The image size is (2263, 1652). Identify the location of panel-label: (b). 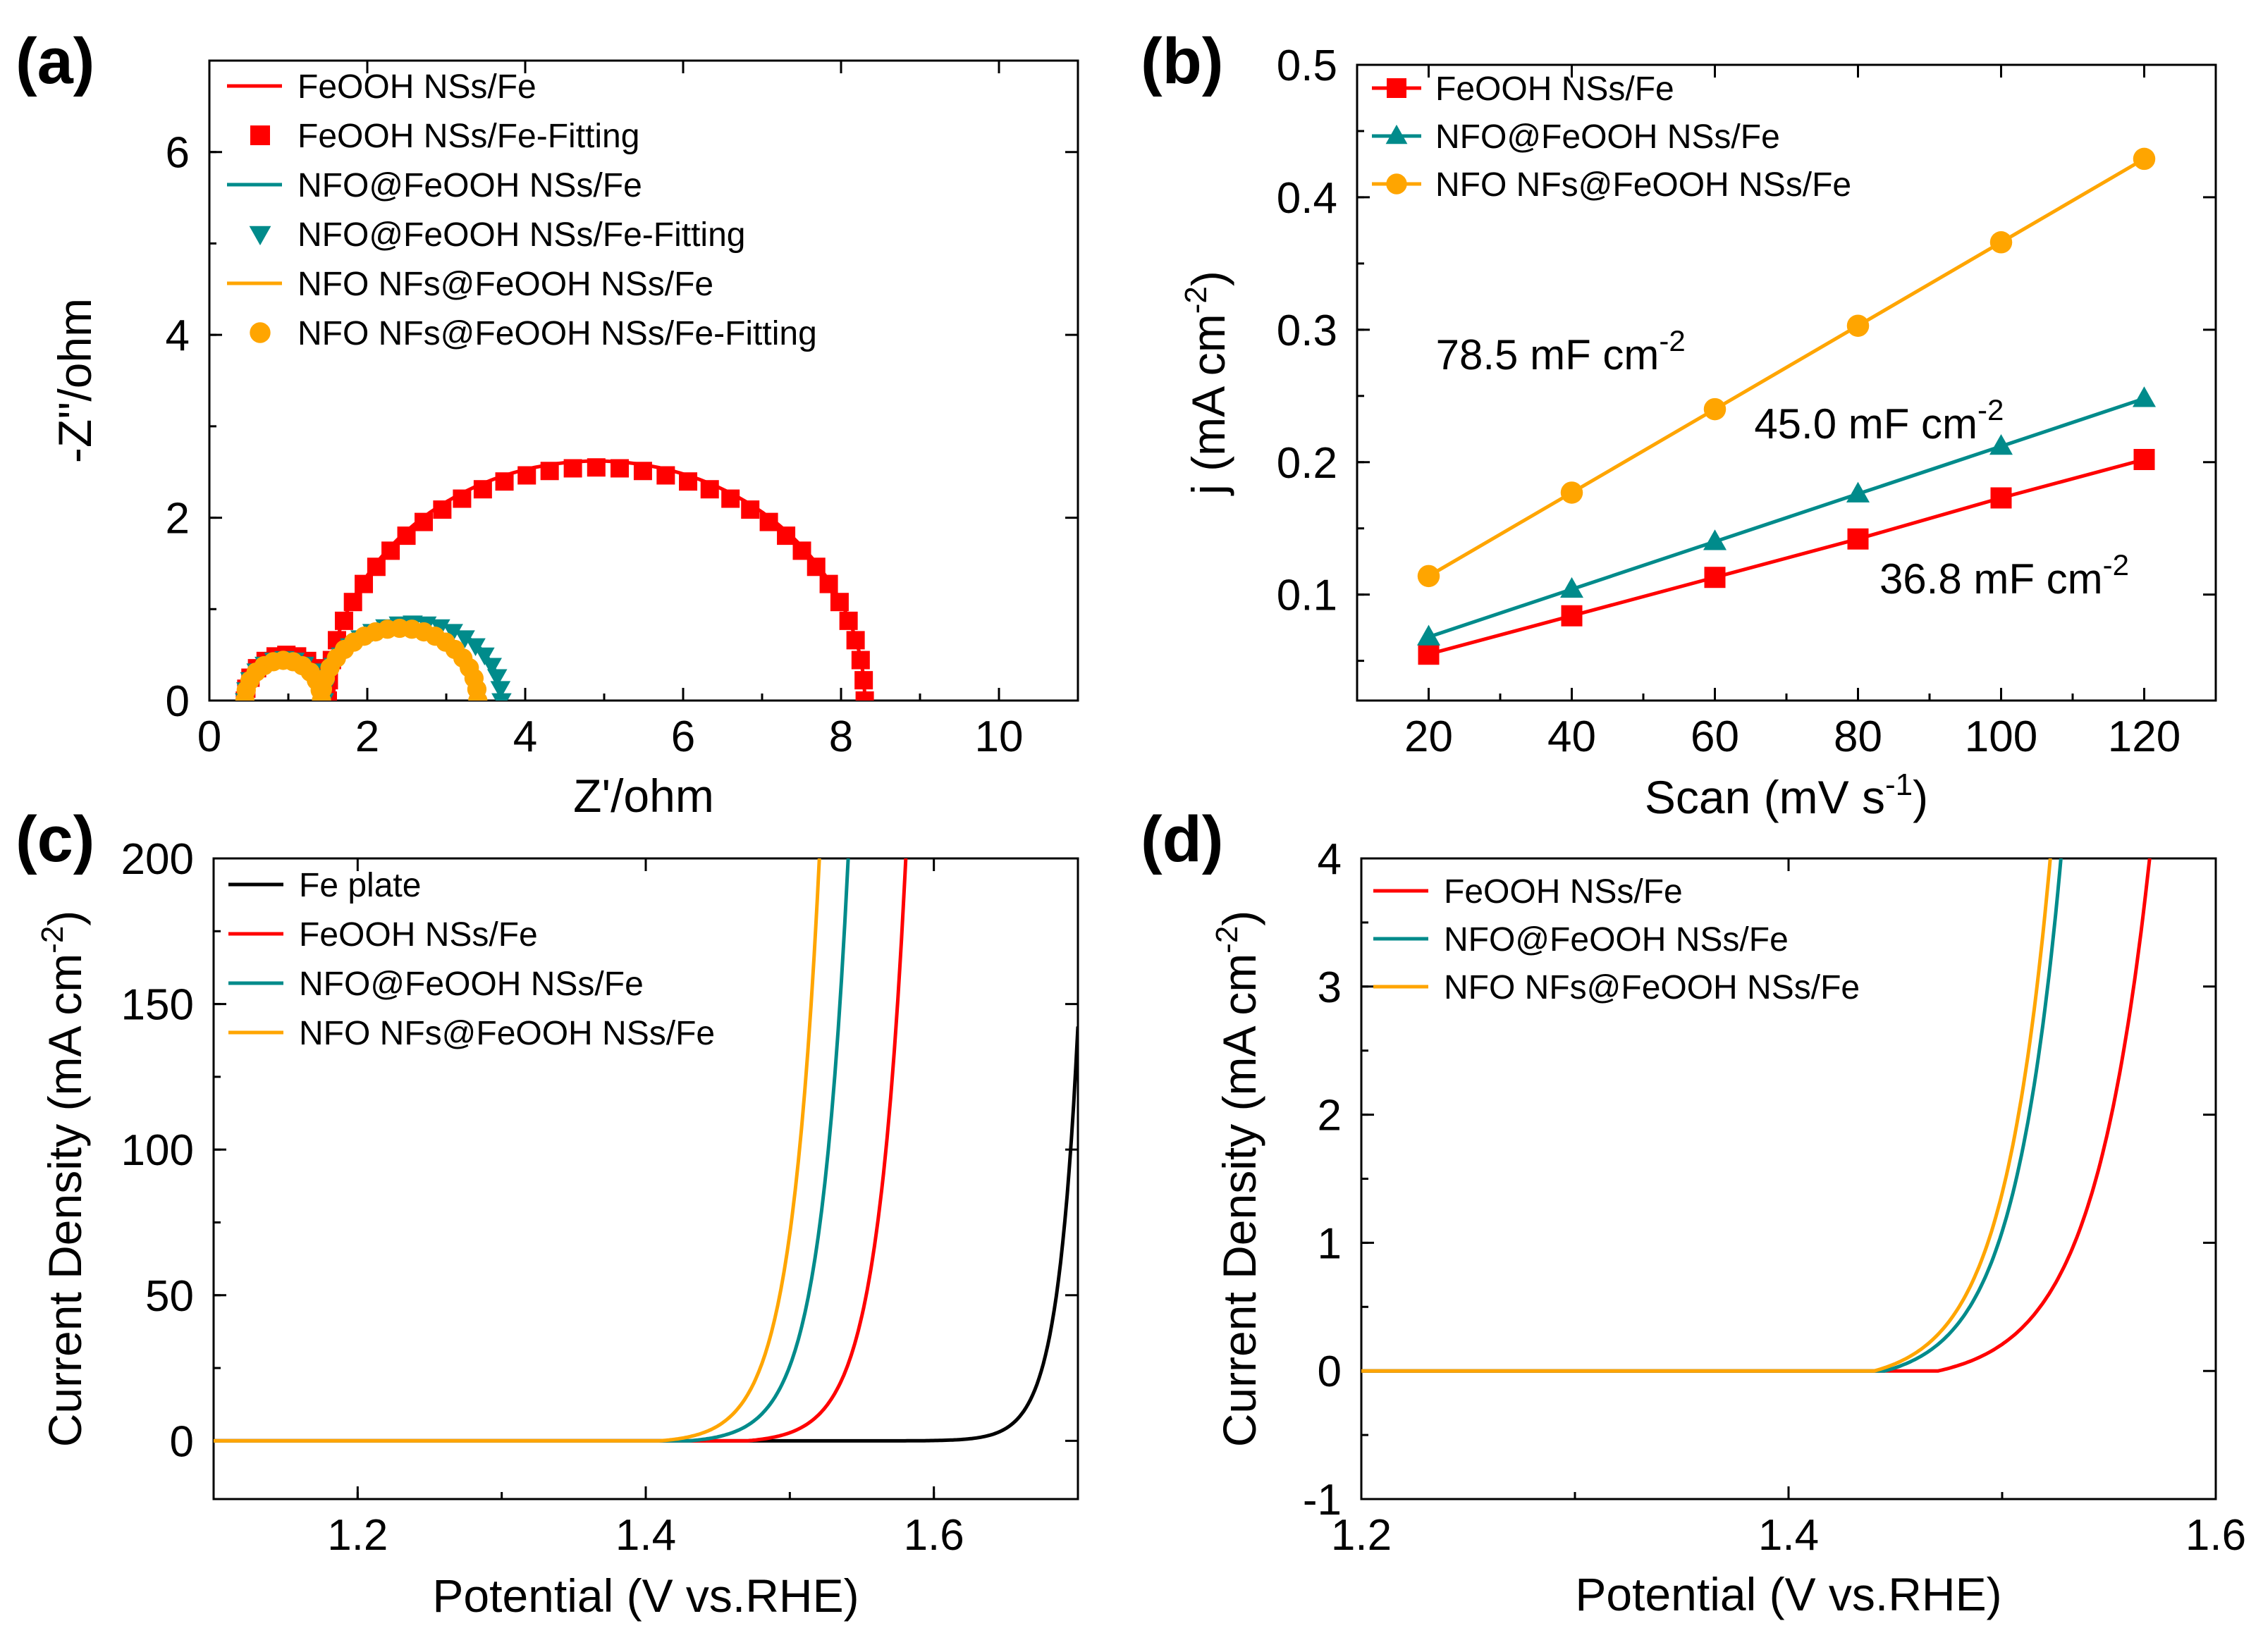
(1182, 61).